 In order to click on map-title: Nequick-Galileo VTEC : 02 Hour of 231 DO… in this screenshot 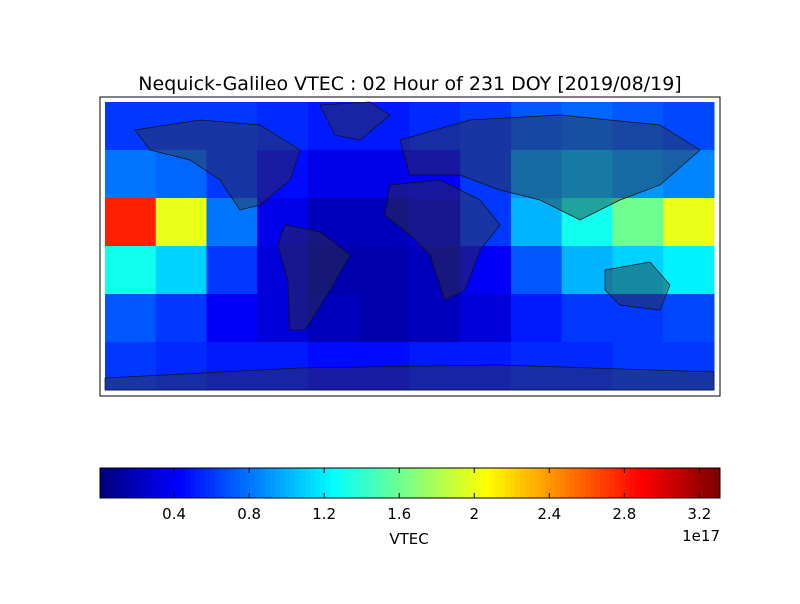, I will do `click(409, 84)`.